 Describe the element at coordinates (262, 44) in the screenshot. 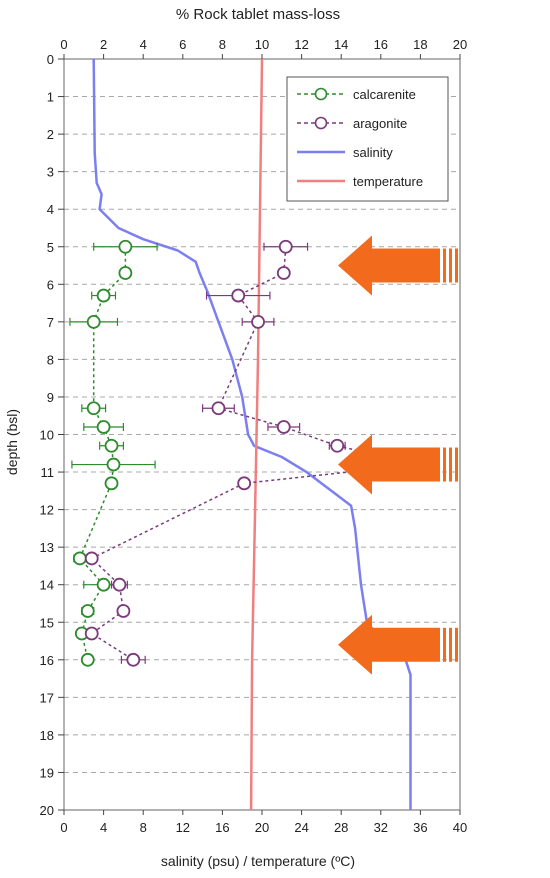

I see `top-tick-label: 10` at that location.